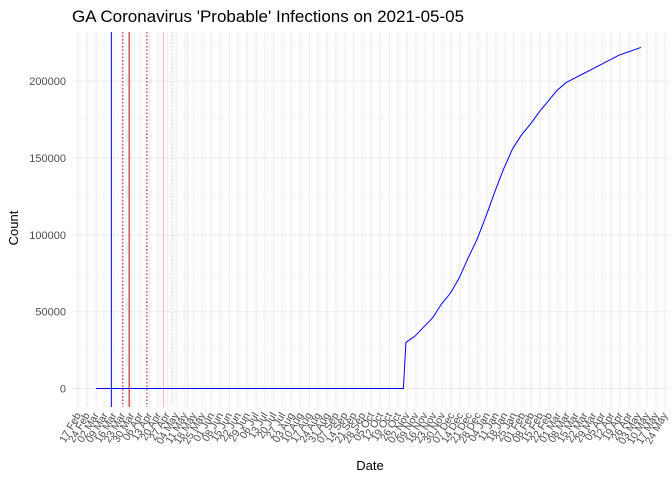 The height and width of the screenshot is (480, 672). What do you see at coordinates (50, 313) in the screenshot?
I see `y-tick-label: 50000` at bounding box center [50, 313].